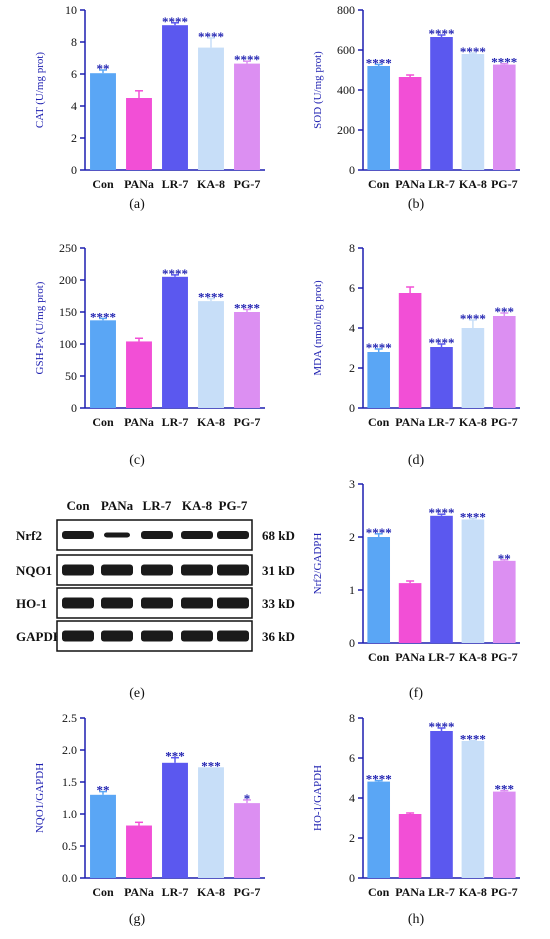 The image size is (550, 939). Describe the element at coordinates (278, 570) in the screenshot. I see `kd-label: 31 kD` at that location.